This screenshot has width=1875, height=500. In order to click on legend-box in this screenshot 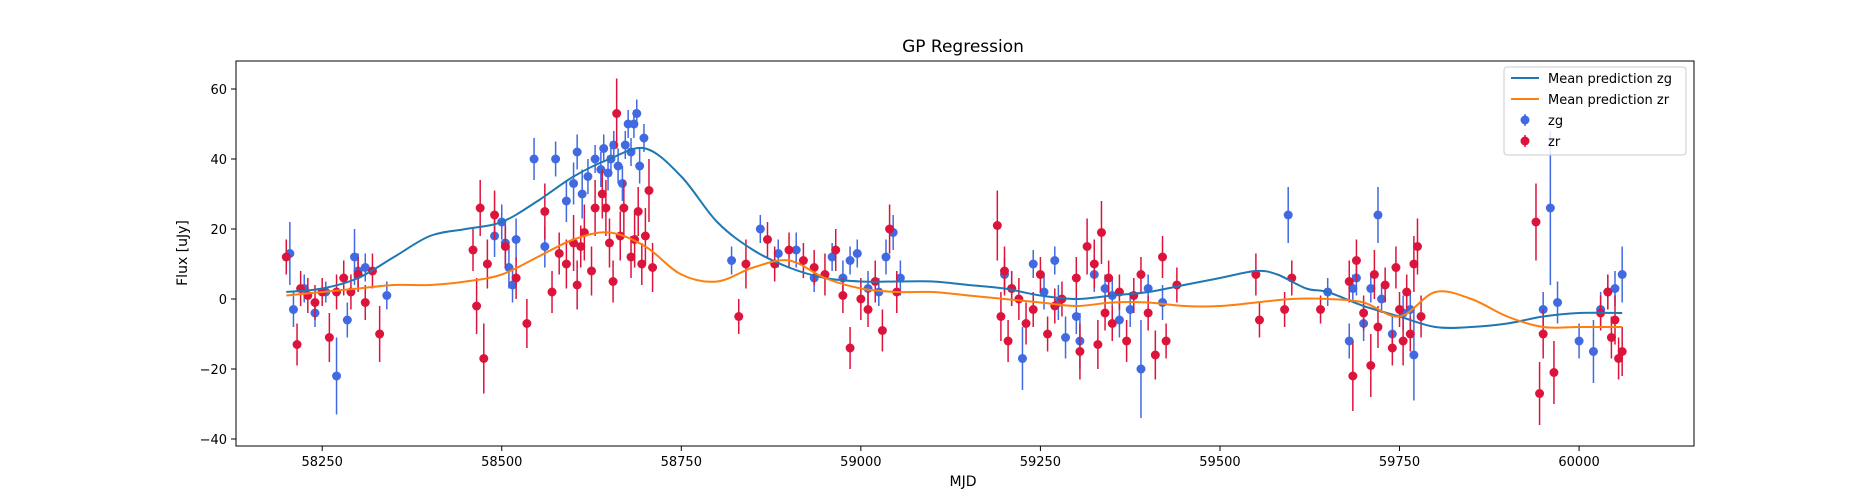, I will do `click(1595, 111)`.